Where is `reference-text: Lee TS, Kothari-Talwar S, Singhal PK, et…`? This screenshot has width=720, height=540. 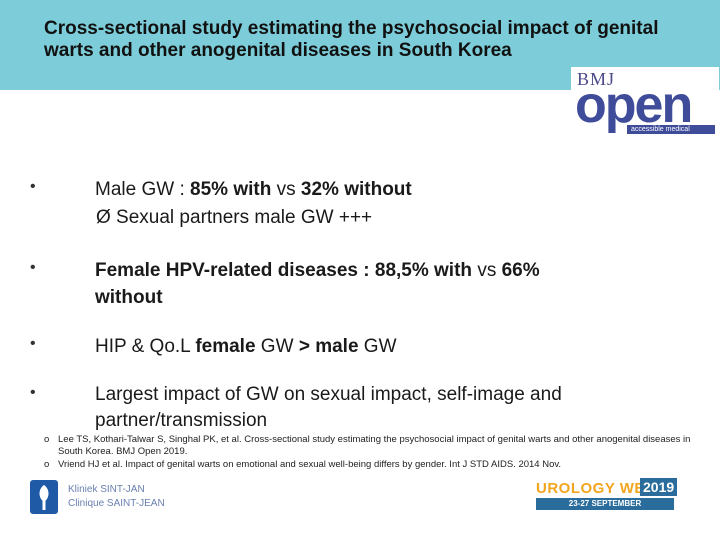
reference-text: Lee TS, Kothari-Talwar S, Singhal PK, et… is located at coordinates (374, 445).